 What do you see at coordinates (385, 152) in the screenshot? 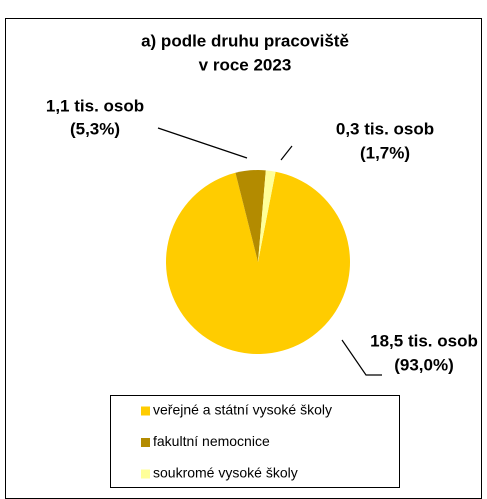
I see `data-label: (1,7%)` at bounding box center [385, 152].